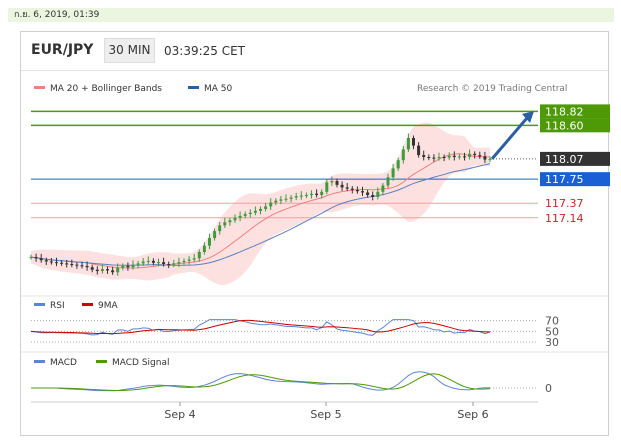 The height and width of the screenshot is (448, 621). Describe the element at coordinates (218, 89) in the screenshot. I see `legend-ma50-label: MA 50` at that location.